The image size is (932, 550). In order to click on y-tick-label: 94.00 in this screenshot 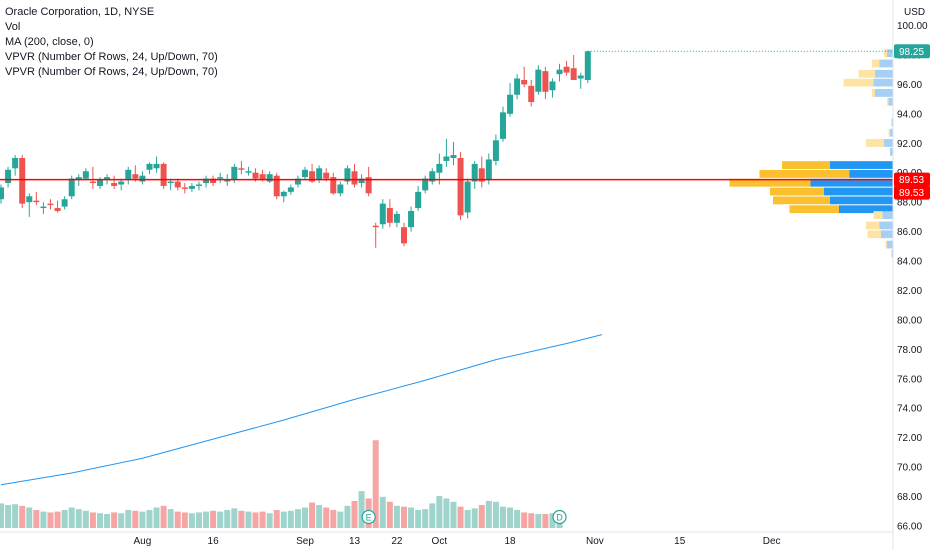, I will do `click(909, 114)`.